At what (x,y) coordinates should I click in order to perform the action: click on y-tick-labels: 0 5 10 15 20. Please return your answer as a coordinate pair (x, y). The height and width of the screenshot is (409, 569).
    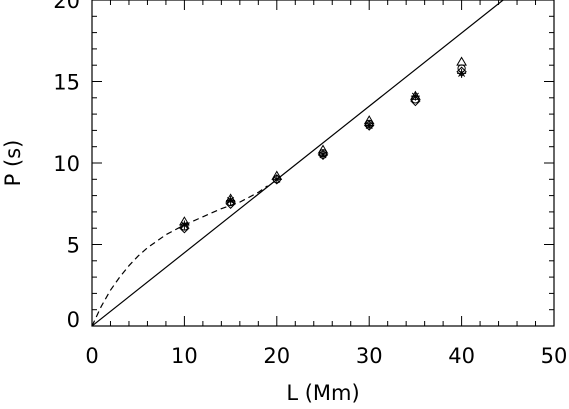
    Looking at the image, I should click on (66, 166).